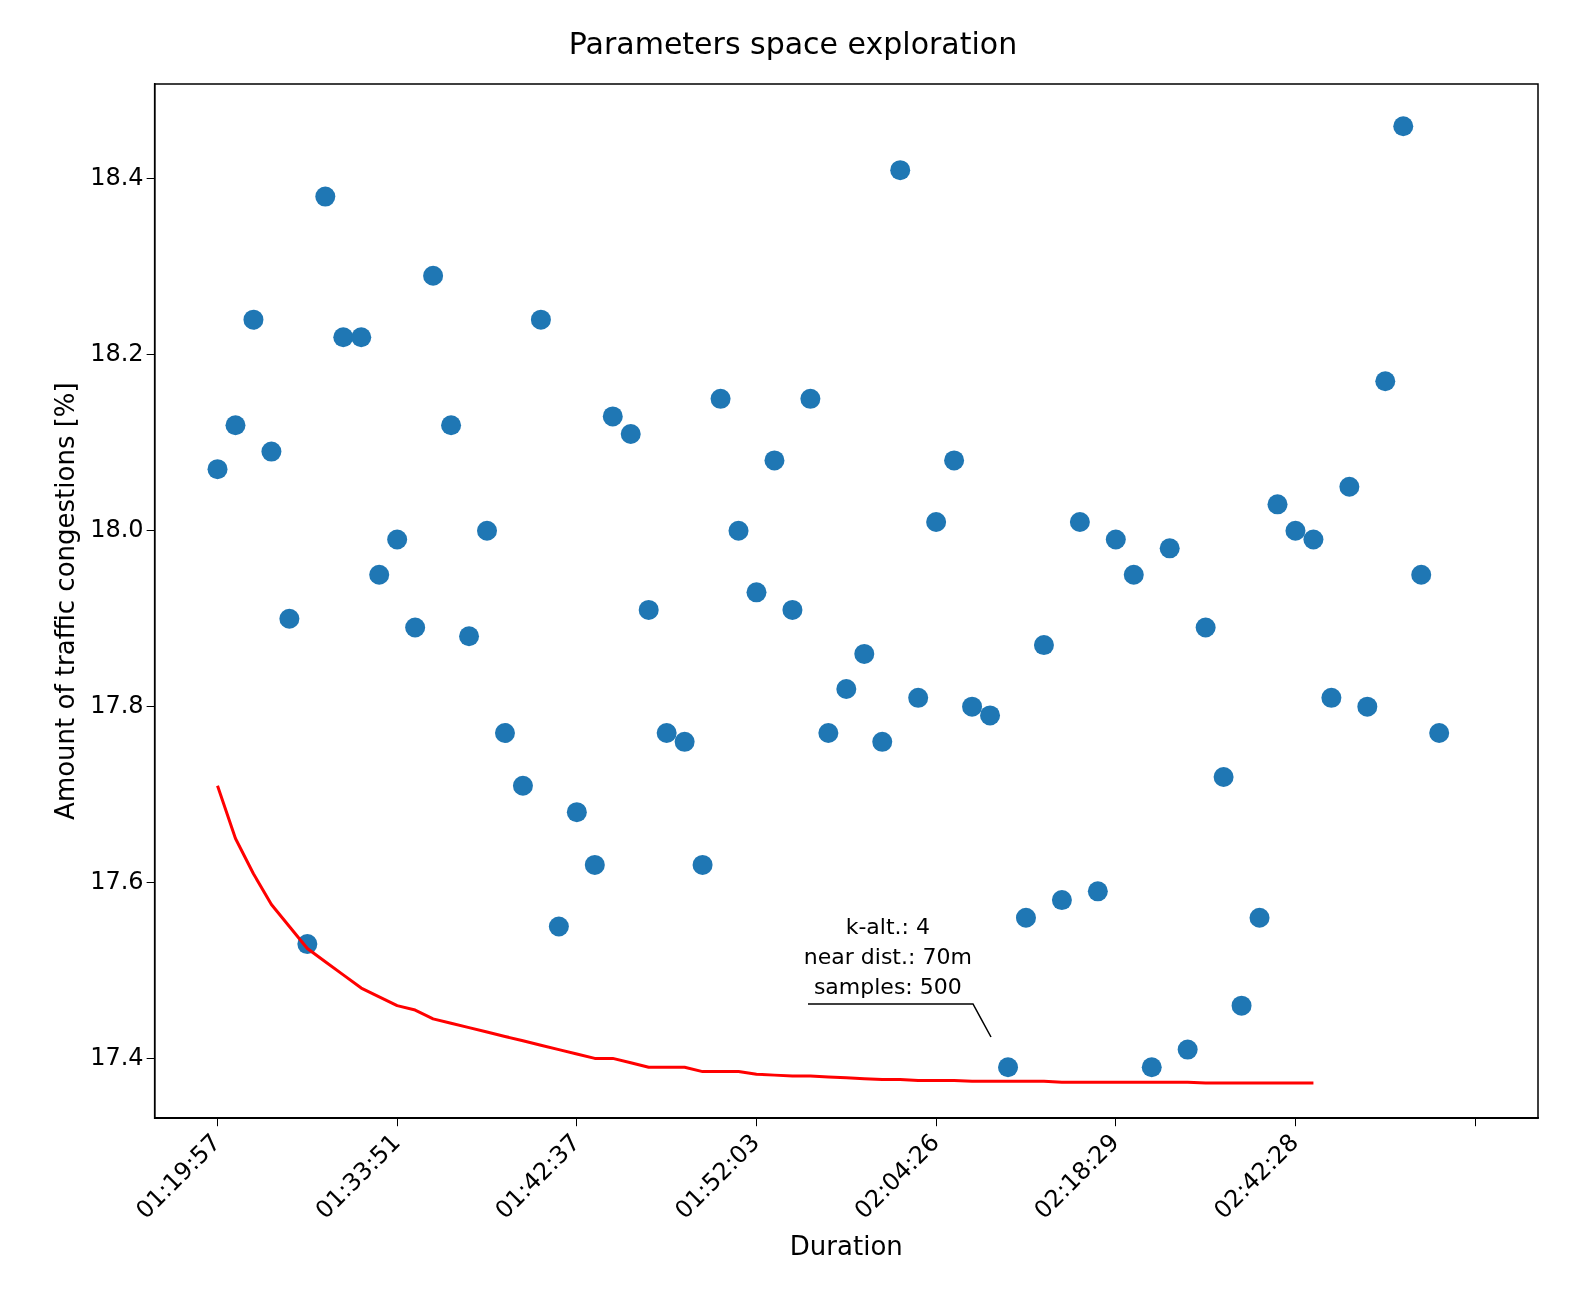 This screenshot has height=1290, width=1590. What do you see at coordinates (117, 1056) in the screenshot?
I see `y-tick-label: 17.4` at bounding box center [117, 1056].